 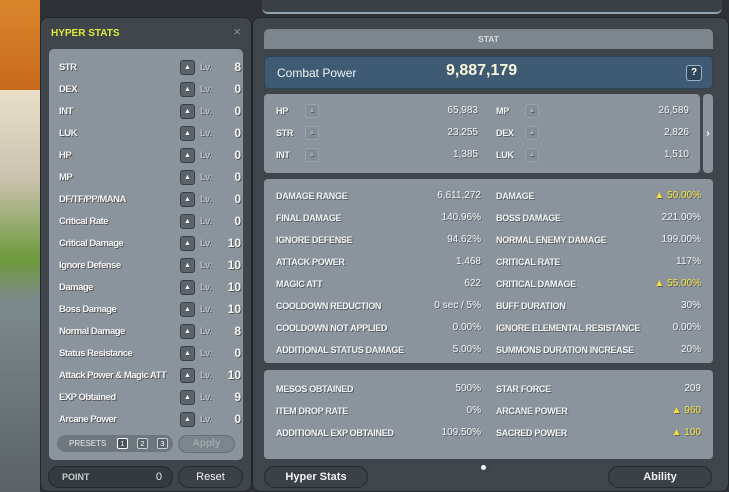 I want to click on stat-row: ADDITIONAL STATUS DAMAGE 5.00%, so click(x=378, y=351).